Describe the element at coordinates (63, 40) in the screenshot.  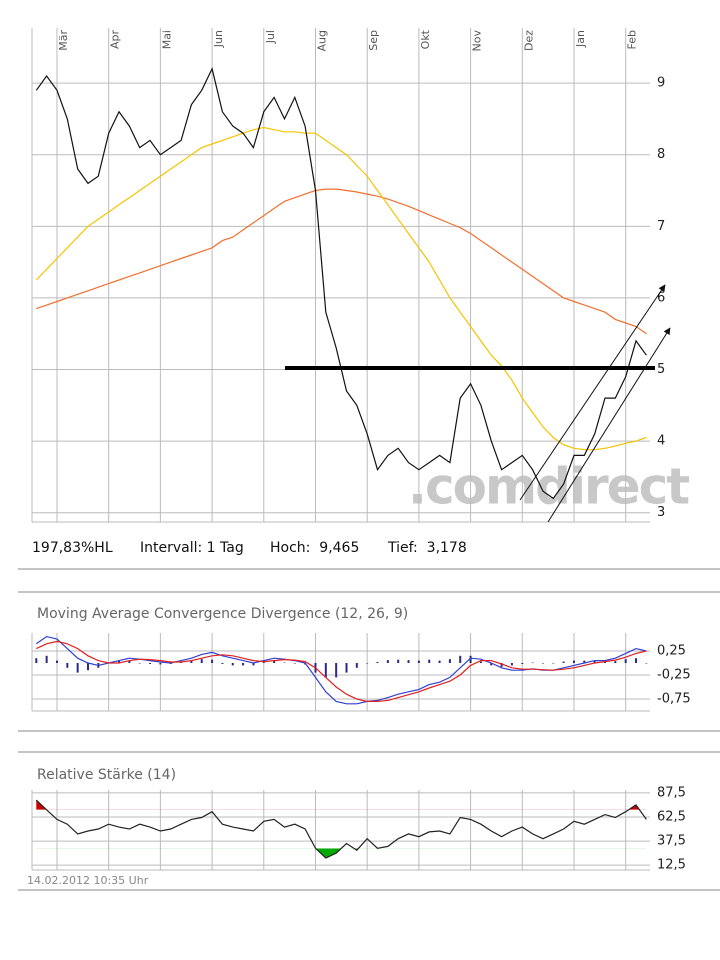
I see `x-tick-label: Mär` at that location.